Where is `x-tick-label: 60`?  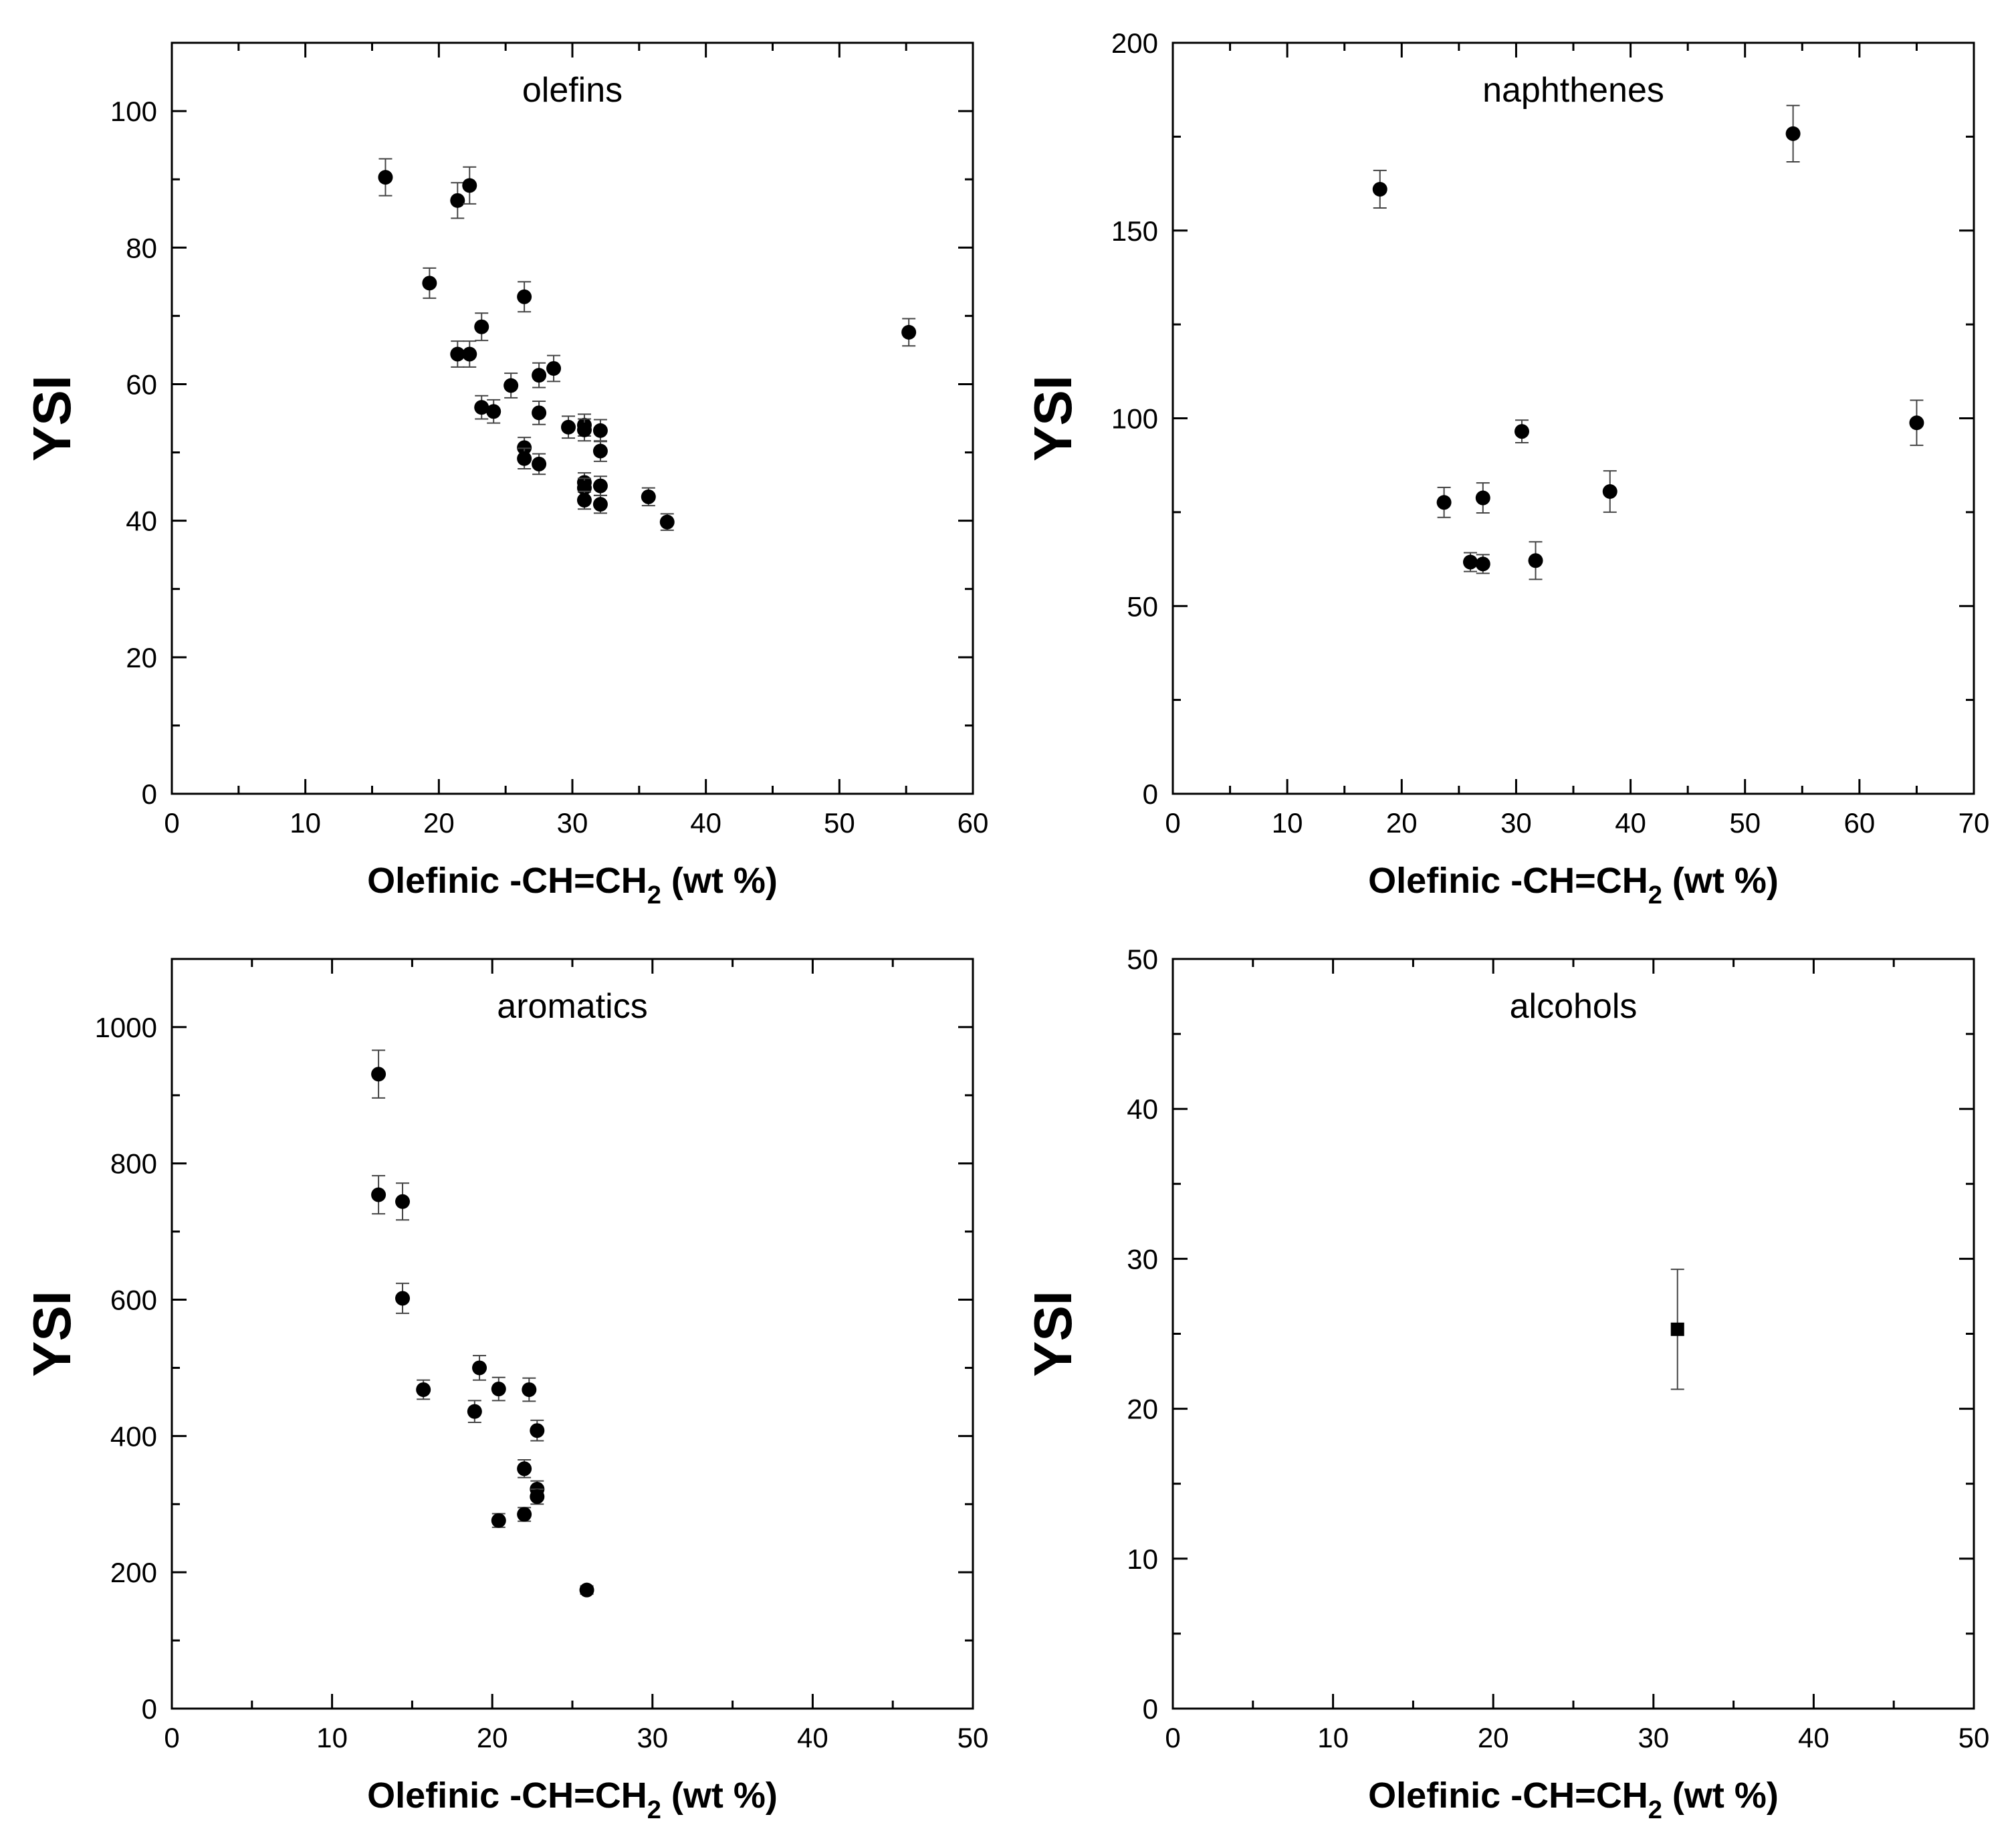 x-tick-label: 60 is located at coordinates (1859, 823).